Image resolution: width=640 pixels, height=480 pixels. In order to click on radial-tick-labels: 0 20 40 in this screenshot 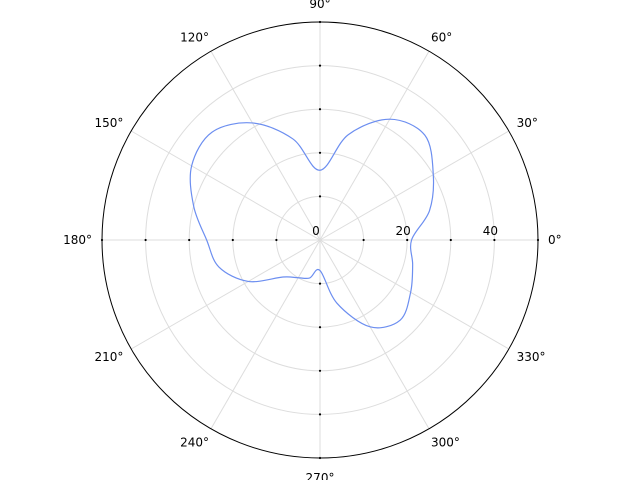, I will do `click(405, 231)`.